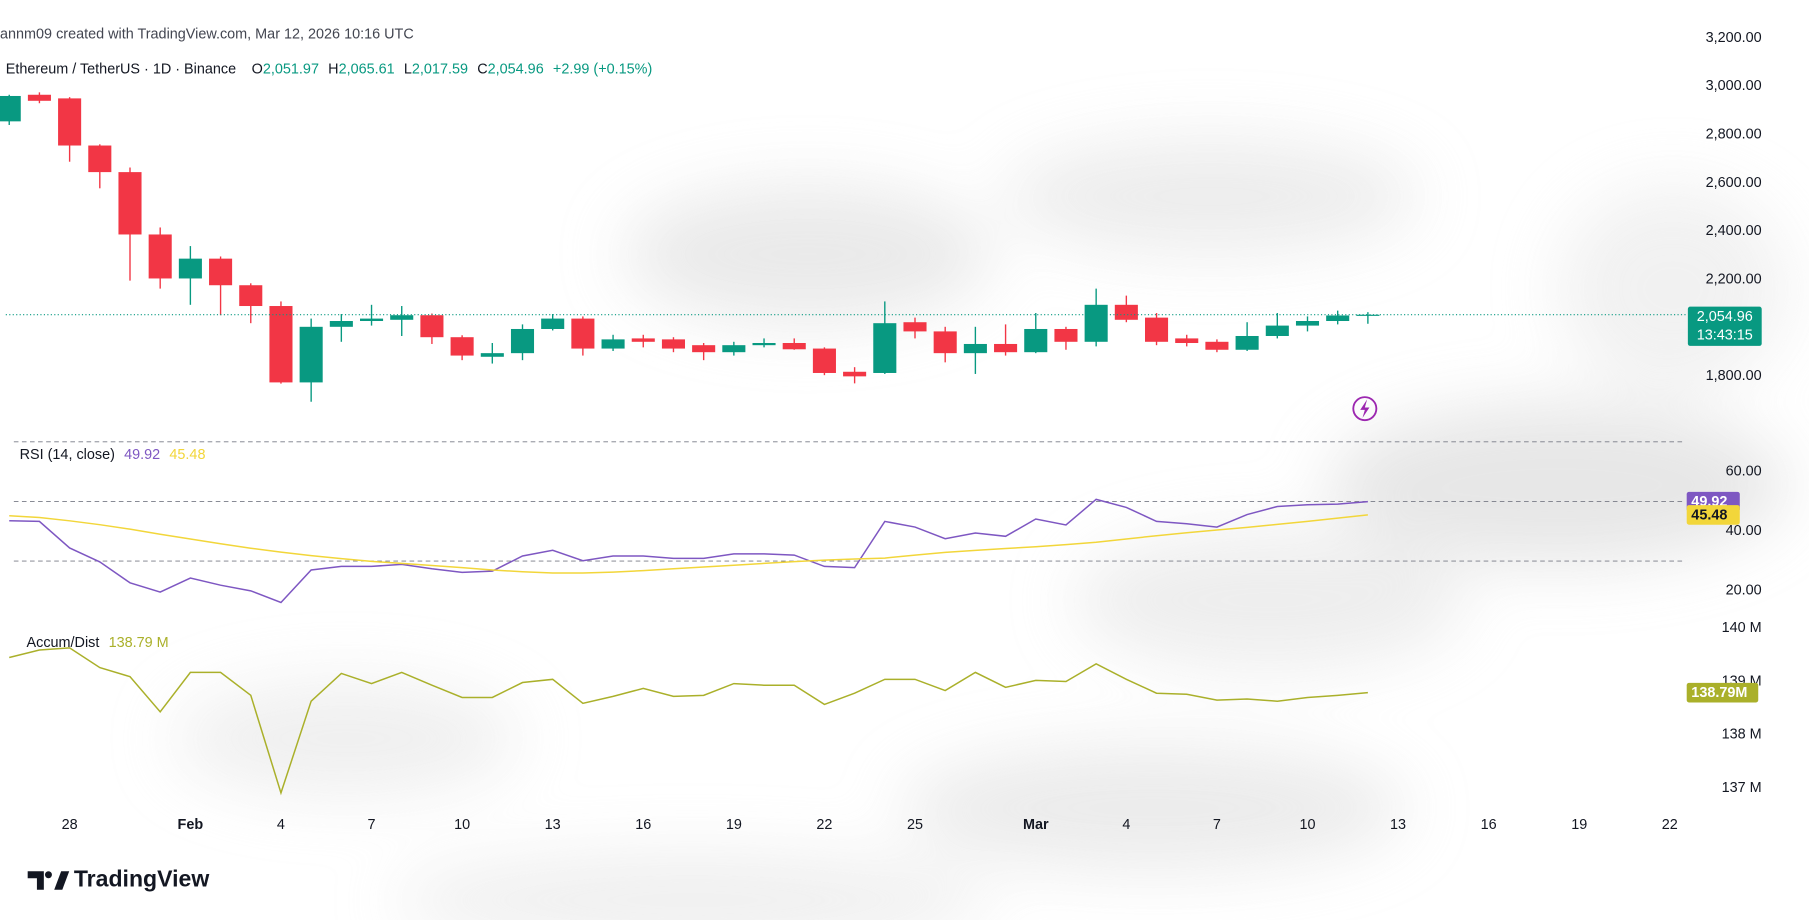 The height and width of the screenshot is (920, 1809). I want to click on x-tick-label: 10, so click(462, 825).